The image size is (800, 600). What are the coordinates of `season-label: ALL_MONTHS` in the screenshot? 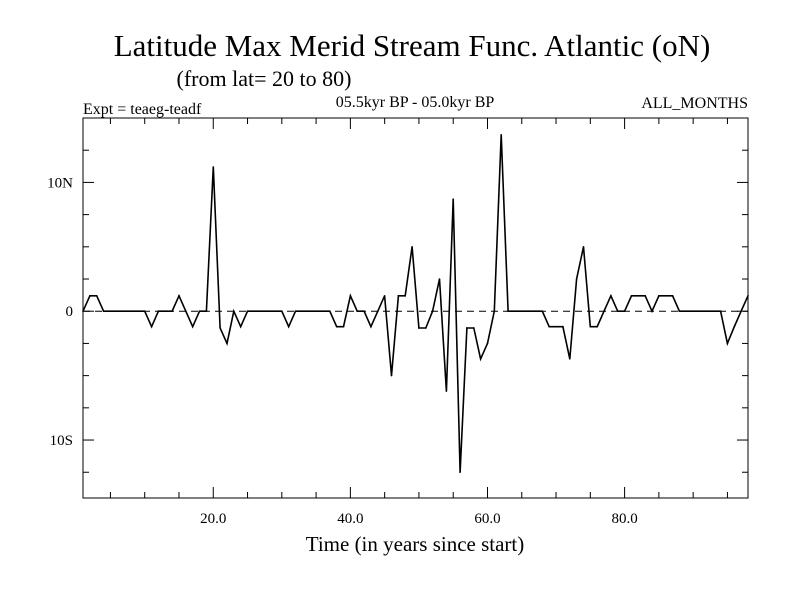 It's located at (694, 103).